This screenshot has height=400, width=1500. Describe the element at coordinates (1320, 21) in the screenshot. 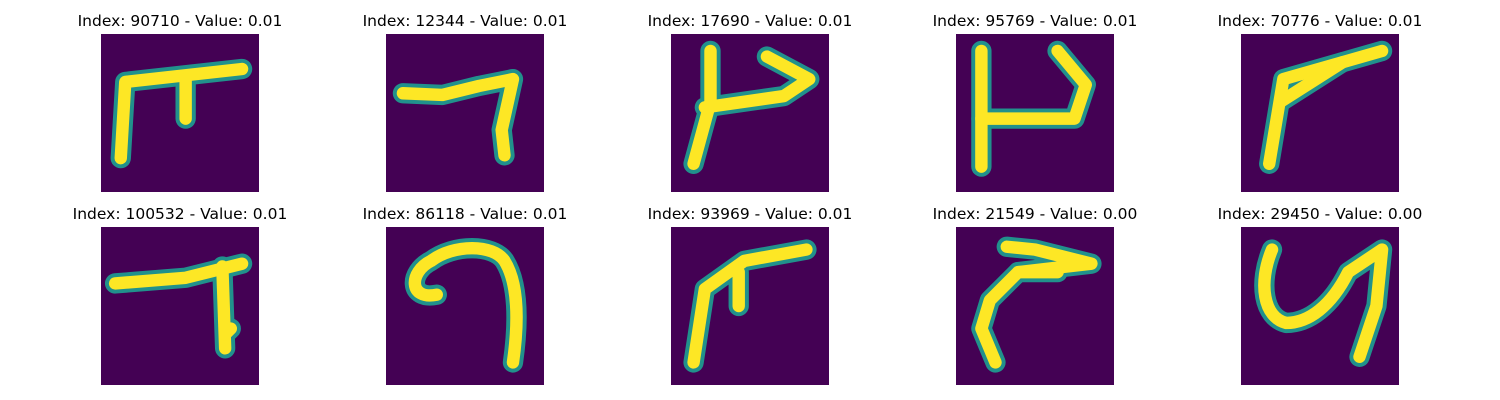

I see `panel-title: Index: 70776 - Value: 0.01` at that location.